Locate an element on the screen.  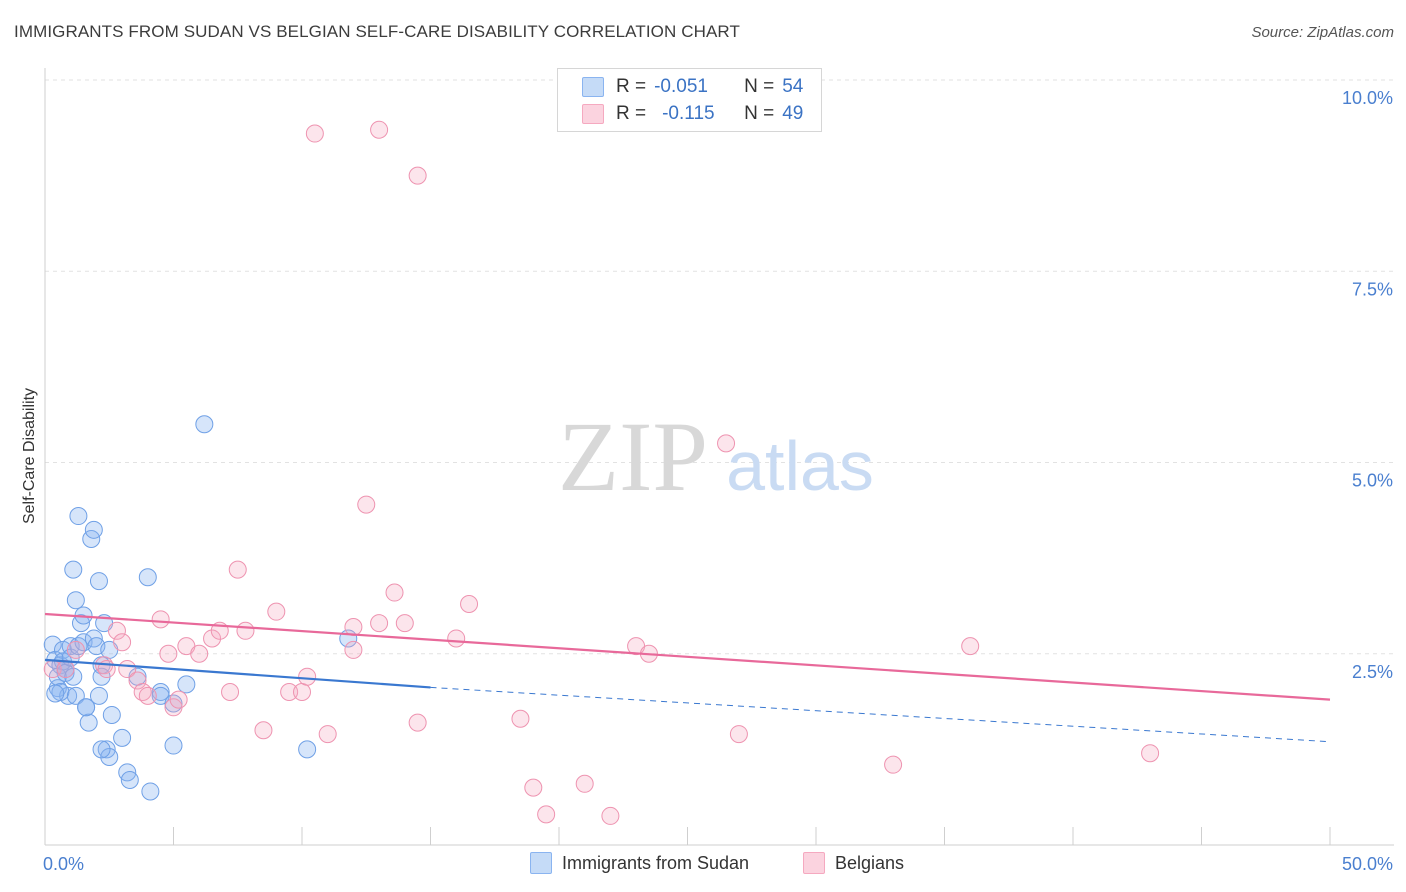
legend-n-value: 49 is located at coordinates (793, 113).